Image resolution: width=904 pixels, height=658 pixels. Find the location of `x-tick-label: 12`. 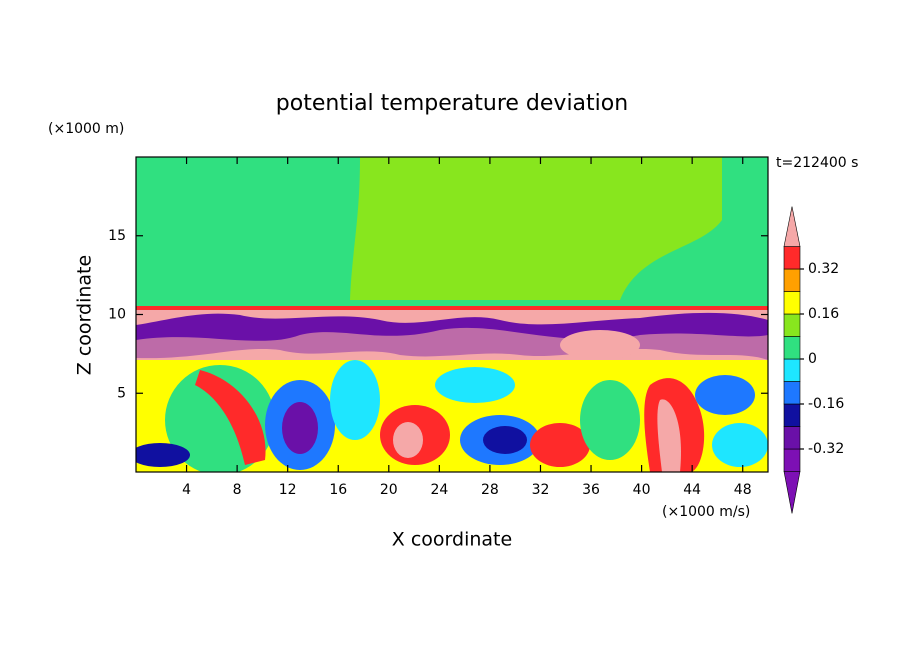

x-tick-label: 12 is located at coordinates (288, 490).